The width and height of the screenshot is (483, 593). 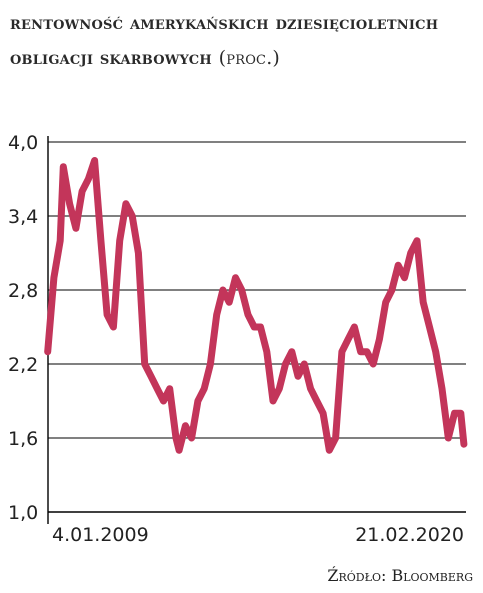 What do you see at coordinates (249, 58) in the screenshot?
I see `chart-title-unit: (proc.)` at bounding box center [249, 58].